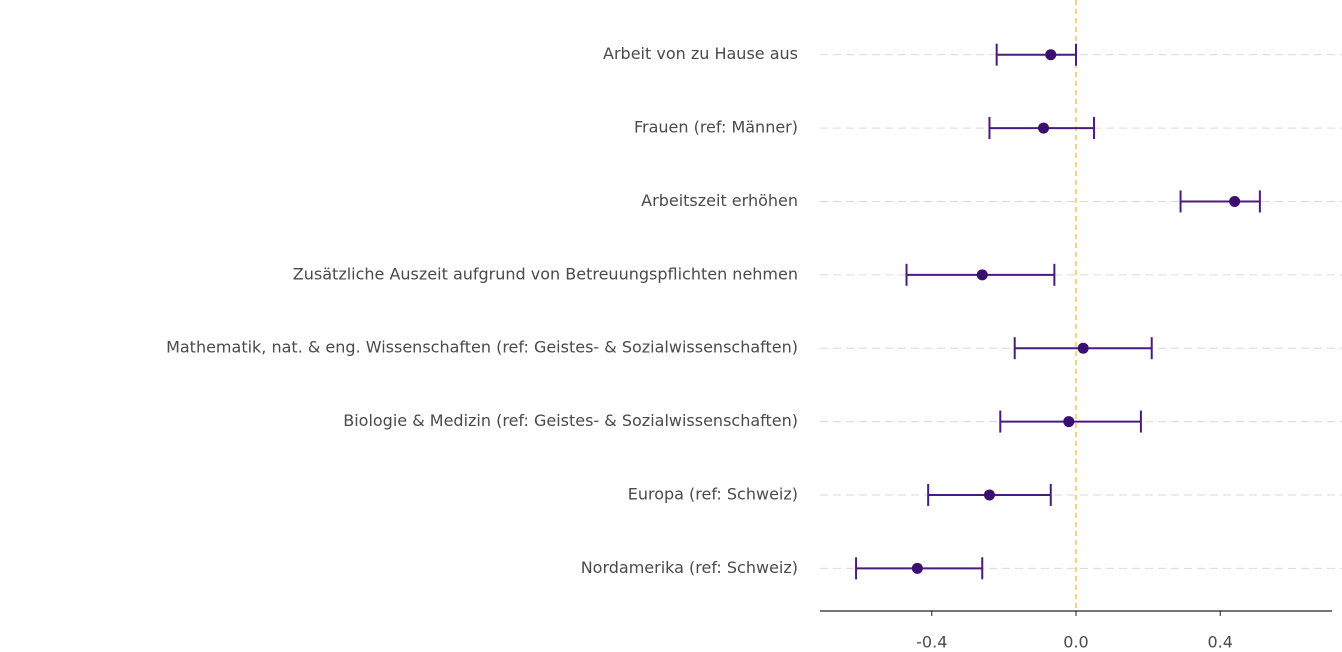 This screenshot has width=1342, height=652. I want to click on y-tick-label: Europa (ref: Schweiz), so click(713, 493).